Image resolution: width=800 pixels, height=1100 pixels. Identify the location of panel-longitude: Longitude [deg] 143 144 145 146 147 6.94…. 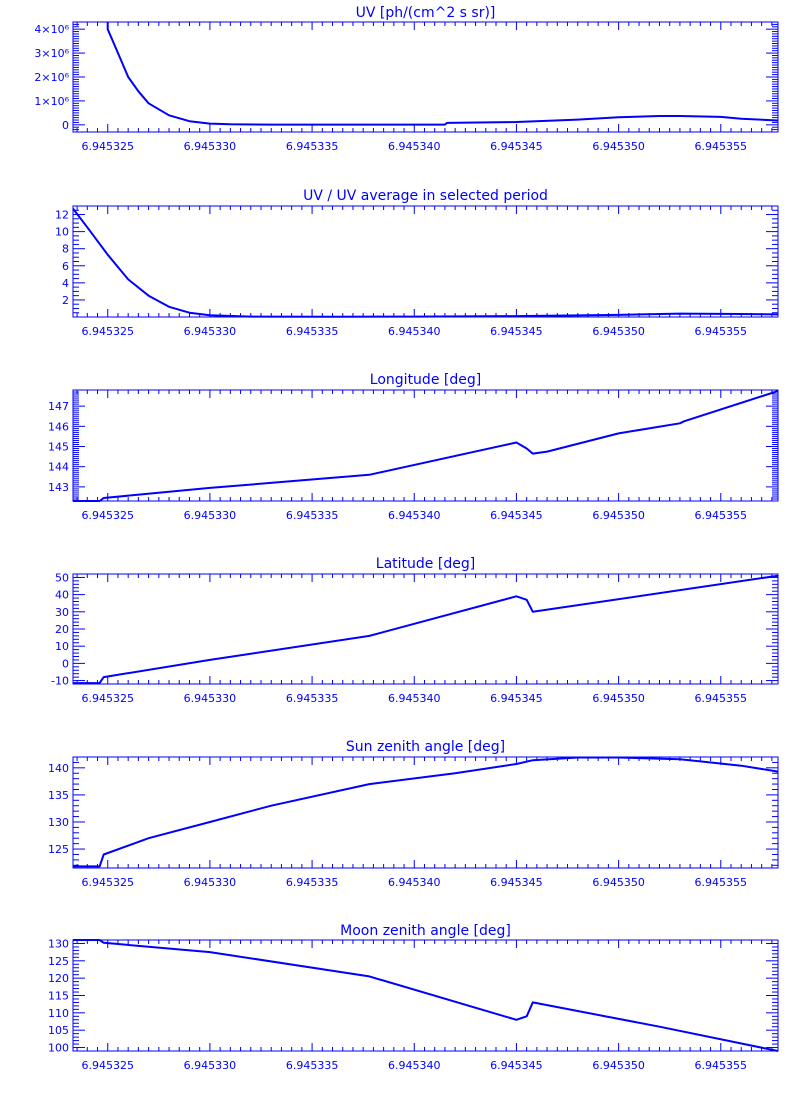
(413, 447).